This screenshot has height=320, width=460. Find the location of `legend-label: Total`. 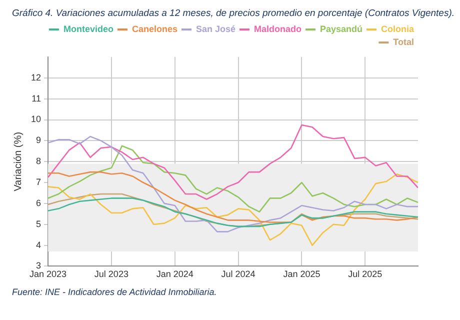

legend-label: Total is located at coordinates (403, 41).